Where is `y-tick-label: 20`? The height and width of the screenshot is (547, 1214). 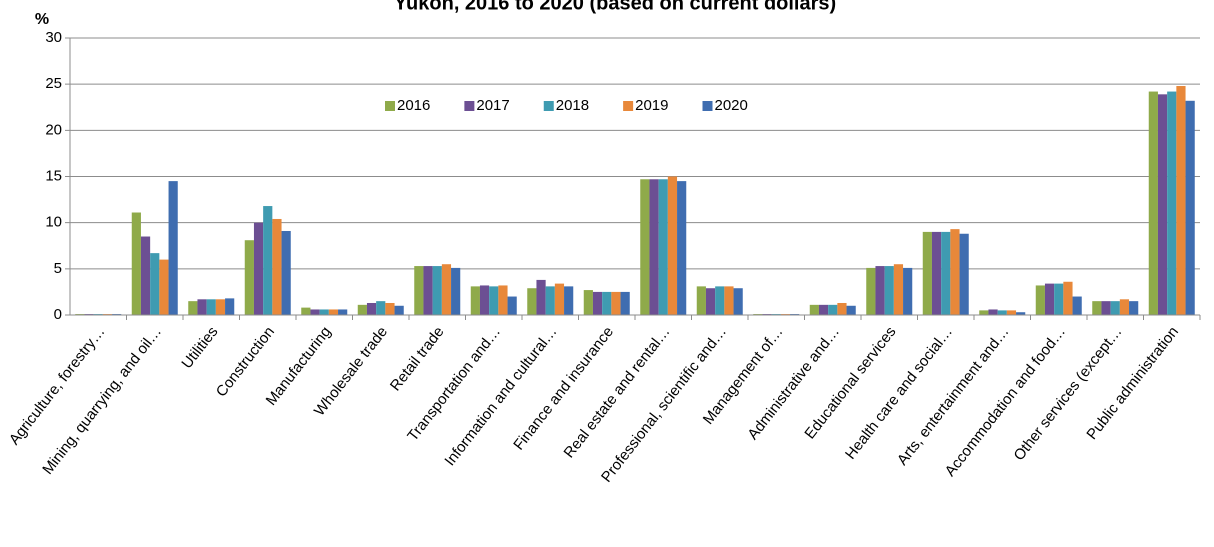 y-tick-label: 20 is located at coordinates (53, 129).